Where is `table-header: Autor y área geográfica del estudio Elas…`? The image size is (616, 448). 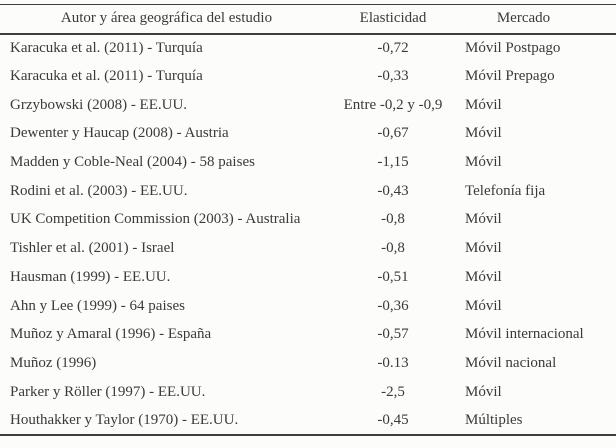
table-header: Autor y área geográfica del estudio Elas… is located at coordinates (308, 19).